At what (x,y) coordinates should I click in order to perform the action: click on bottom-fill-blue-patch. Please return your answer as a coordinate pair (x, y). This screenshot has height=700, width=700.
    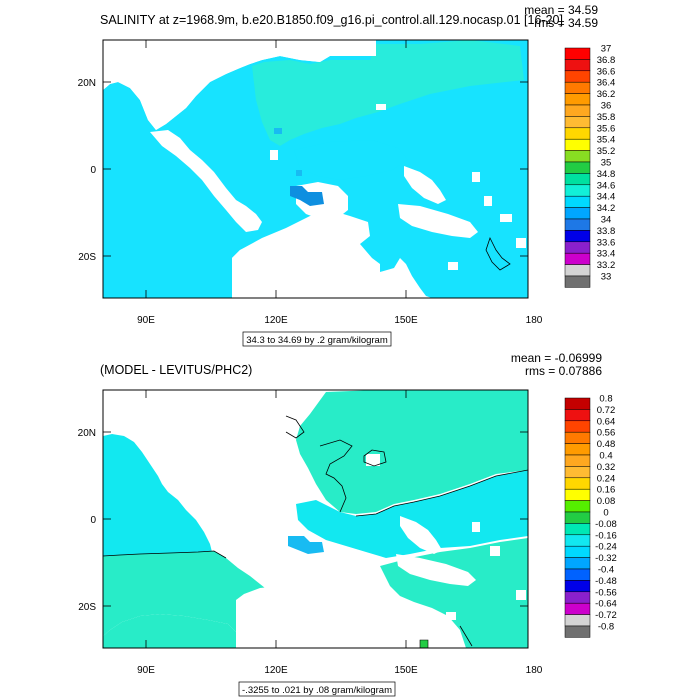
    Looking at the image, I should click on (306, 545).